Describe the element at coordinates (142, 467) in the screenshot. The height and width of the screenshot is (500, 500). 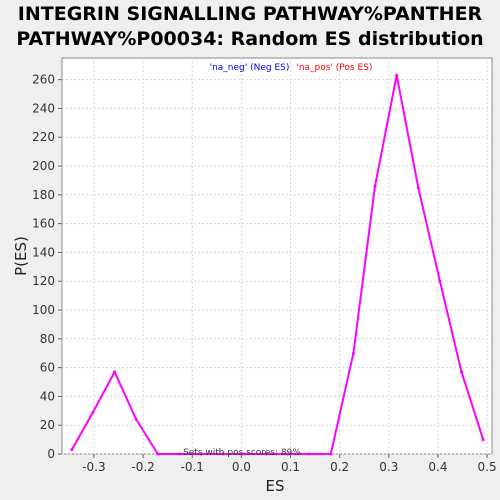
I see `x-tick-label: -0.2` at that location.